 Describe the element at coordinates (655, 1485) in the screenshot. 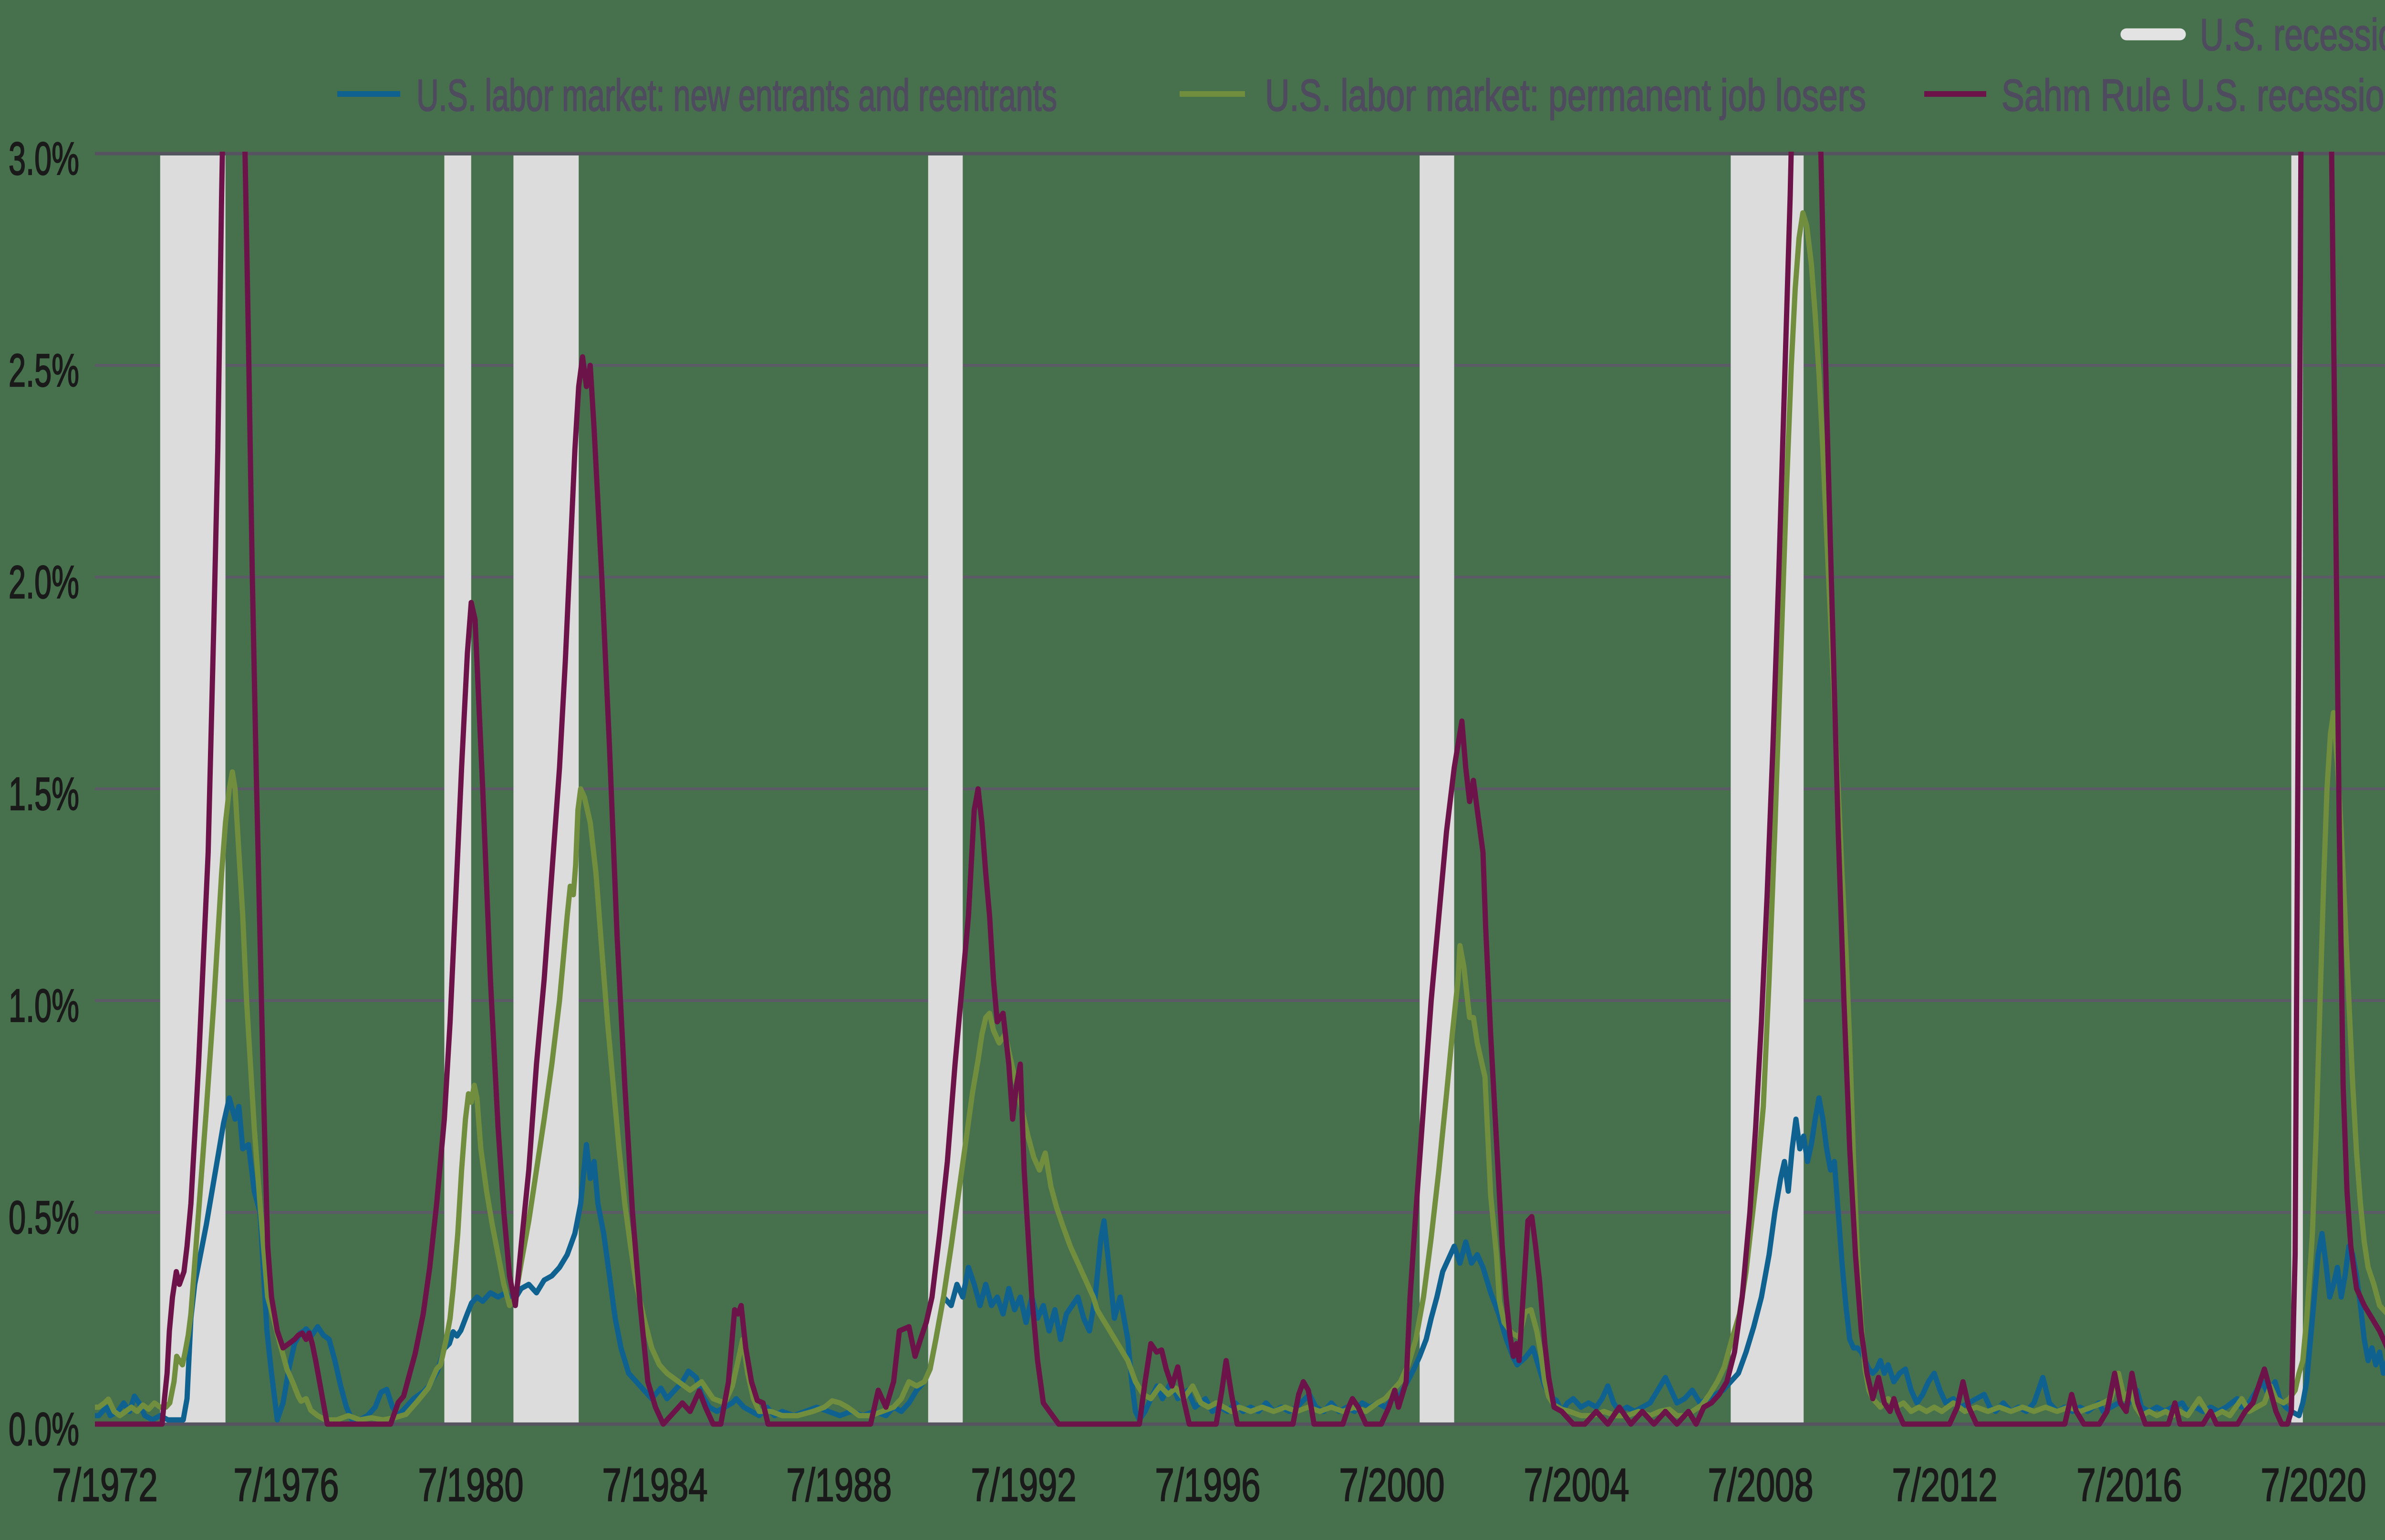

I see `svg-text: 7/1984` at that location.